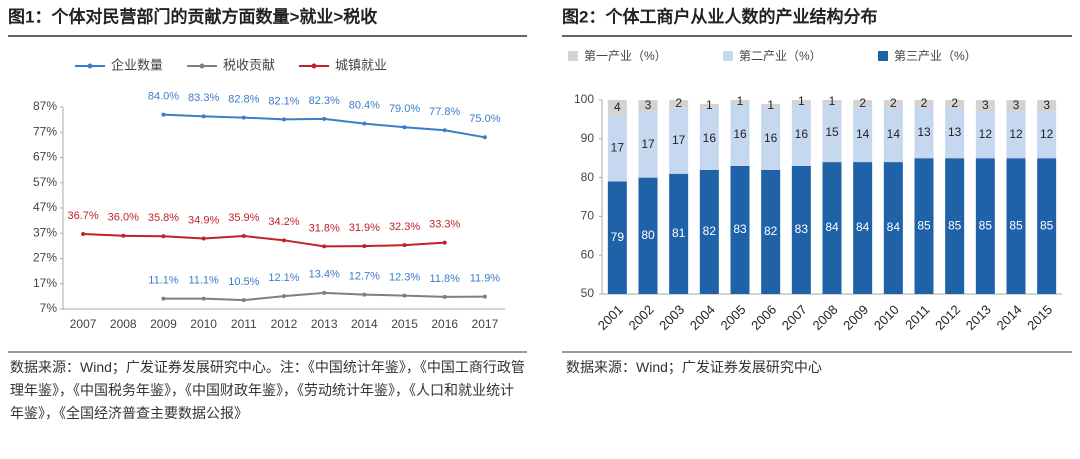  What do you see at coordinates (45, 232) in the screenshot?
I see `y-tick-label: 37%` at bounding box center [45, 232].